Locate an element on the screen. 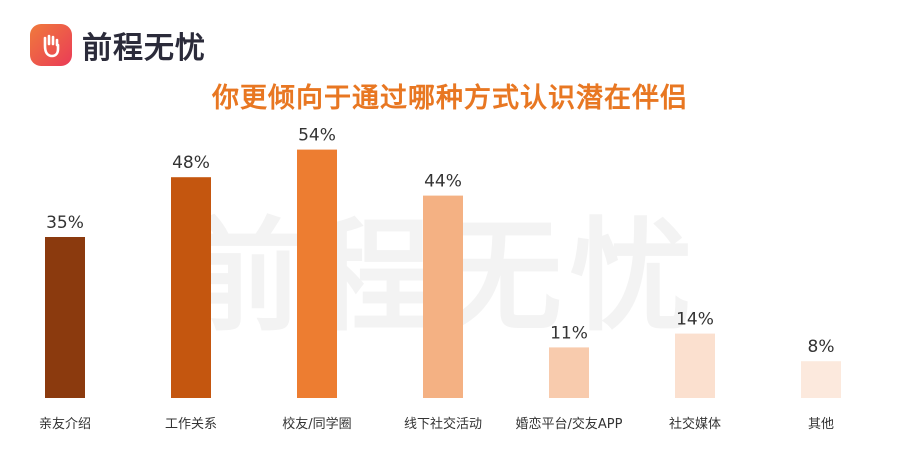 This screenshot has width=900, height=457. category-label: 工作关系 is located at coordinates (191, 424).